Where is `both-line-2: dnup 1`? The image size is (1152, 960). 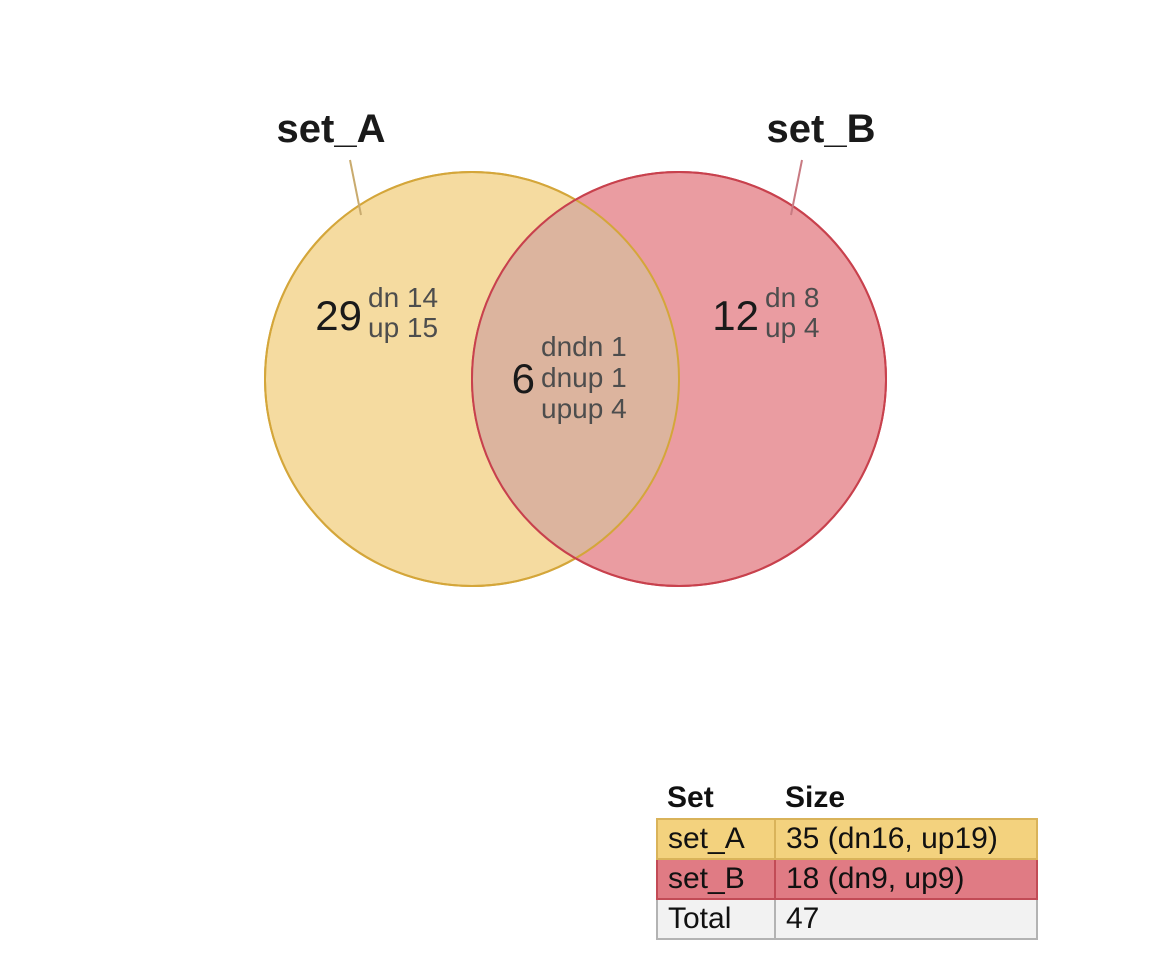
both-line-2: dnup 1 is located at coordinates (584, 377).